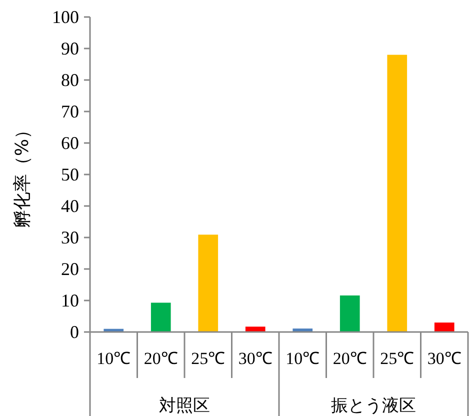  What do you see at coordinates (70, 237) in the screenshot?
I see `y-tick-label: 30` at bounding box center [70, 237].